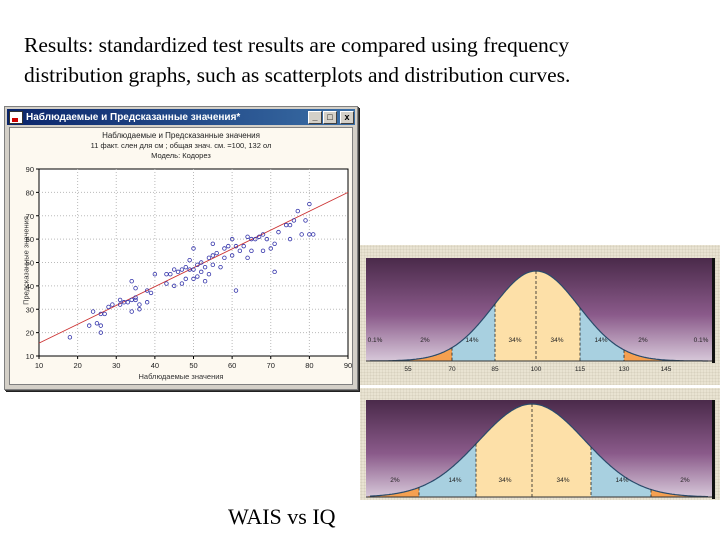 The image size is (720, 540). I want to click on x-tick-label: 10, so click(39, 365).